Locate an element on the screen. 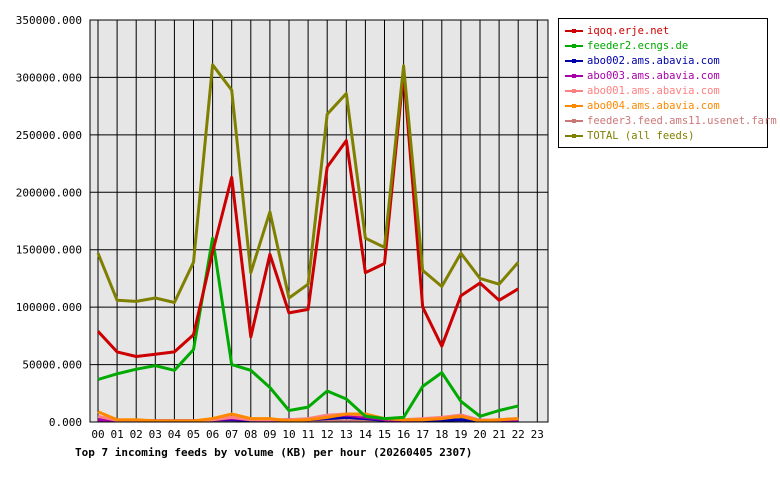  y-tick-label: 250000.000 is located at coordinates (49, 135).